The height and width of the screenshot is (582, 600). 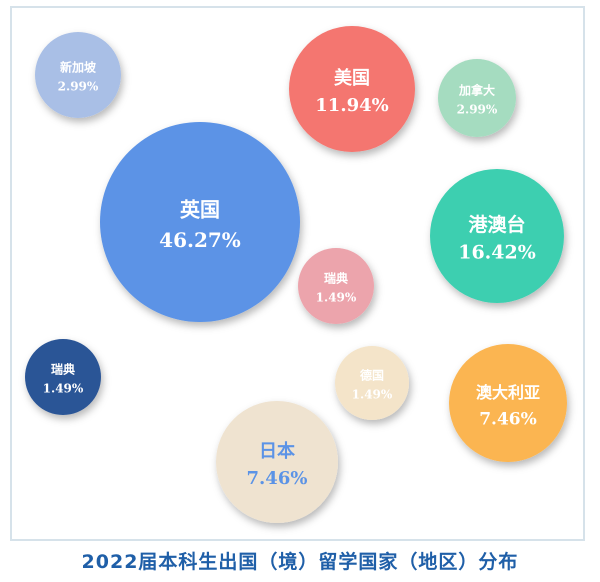 I want to click on bubble-name-label: 加拿大, so click(x=476, y=89).